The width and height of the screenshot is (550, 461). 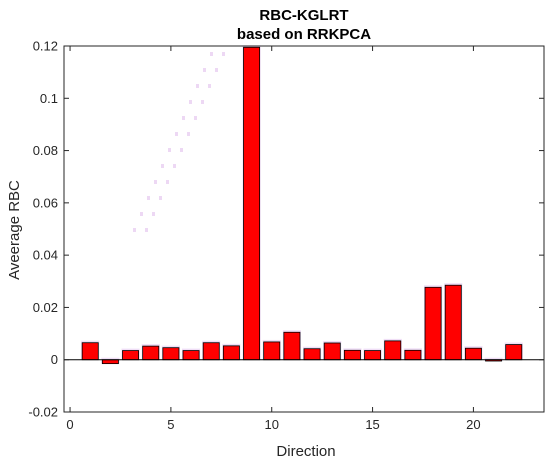 What do you see at coordinates (14, 230) in the screenshot?
I see `y-axis-label: Aveerage RBC` at bounding box center [14, 230].